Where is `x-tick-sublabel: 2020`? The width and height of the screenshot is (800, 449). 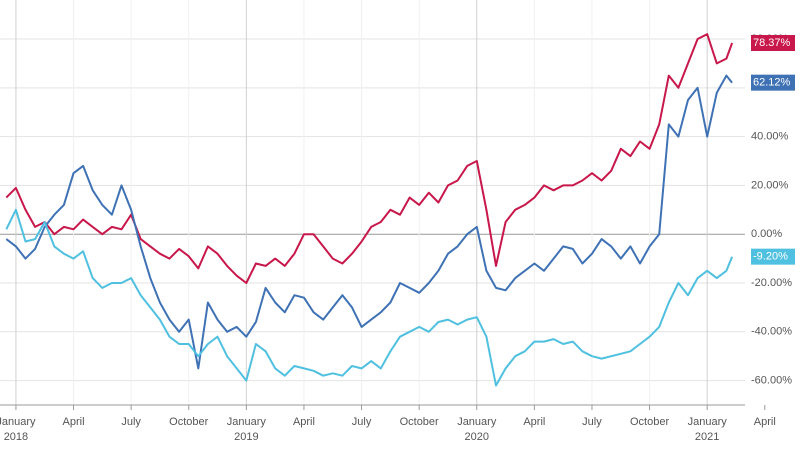 x-tick-sublabel: 2020 is located at coordinates (477, 437).